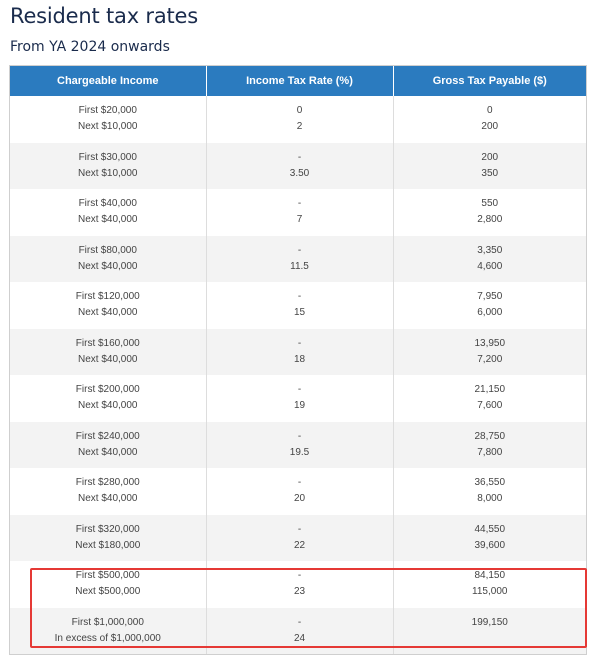 This screenshot has width=596, height=666. What do you see at coordinates (107, 638) in the screenshot?
I see `income-cell-line: In excess of $1,000,000` at bounding box center [107, 638].